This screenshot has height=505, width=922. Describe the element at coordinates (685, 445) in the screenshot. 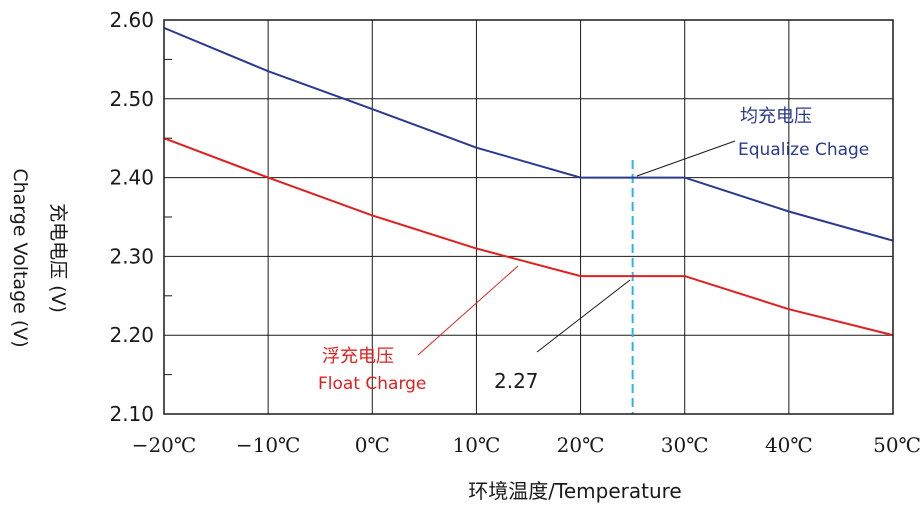

I see `x-tick-label: 30℃` at that location.